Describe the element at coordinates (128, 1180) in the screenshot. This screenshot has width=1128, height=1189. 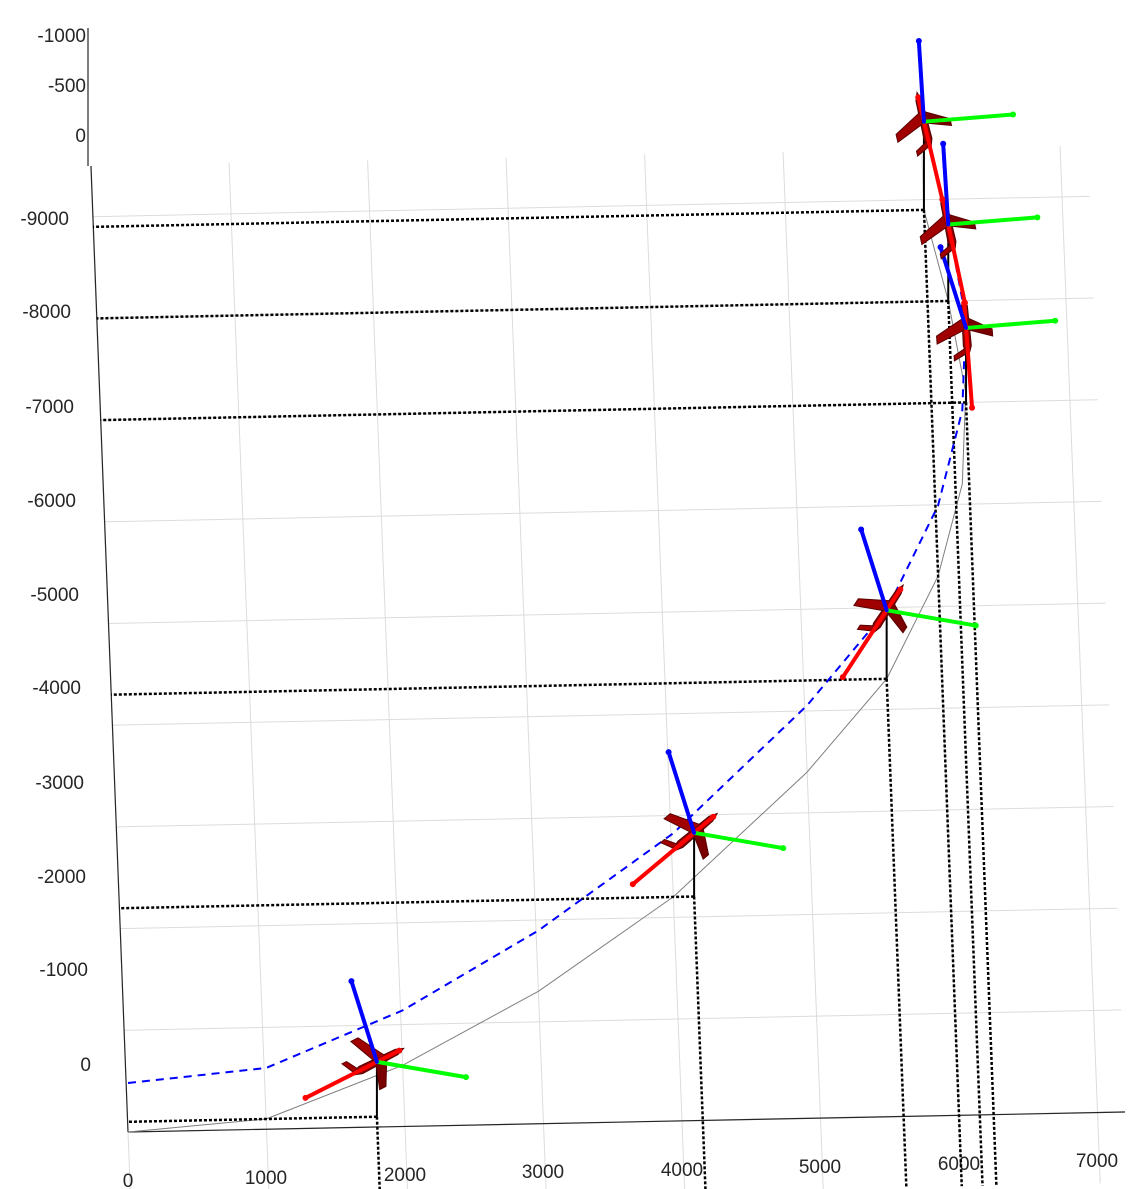
I see `x-tick-label: 0` at that location.